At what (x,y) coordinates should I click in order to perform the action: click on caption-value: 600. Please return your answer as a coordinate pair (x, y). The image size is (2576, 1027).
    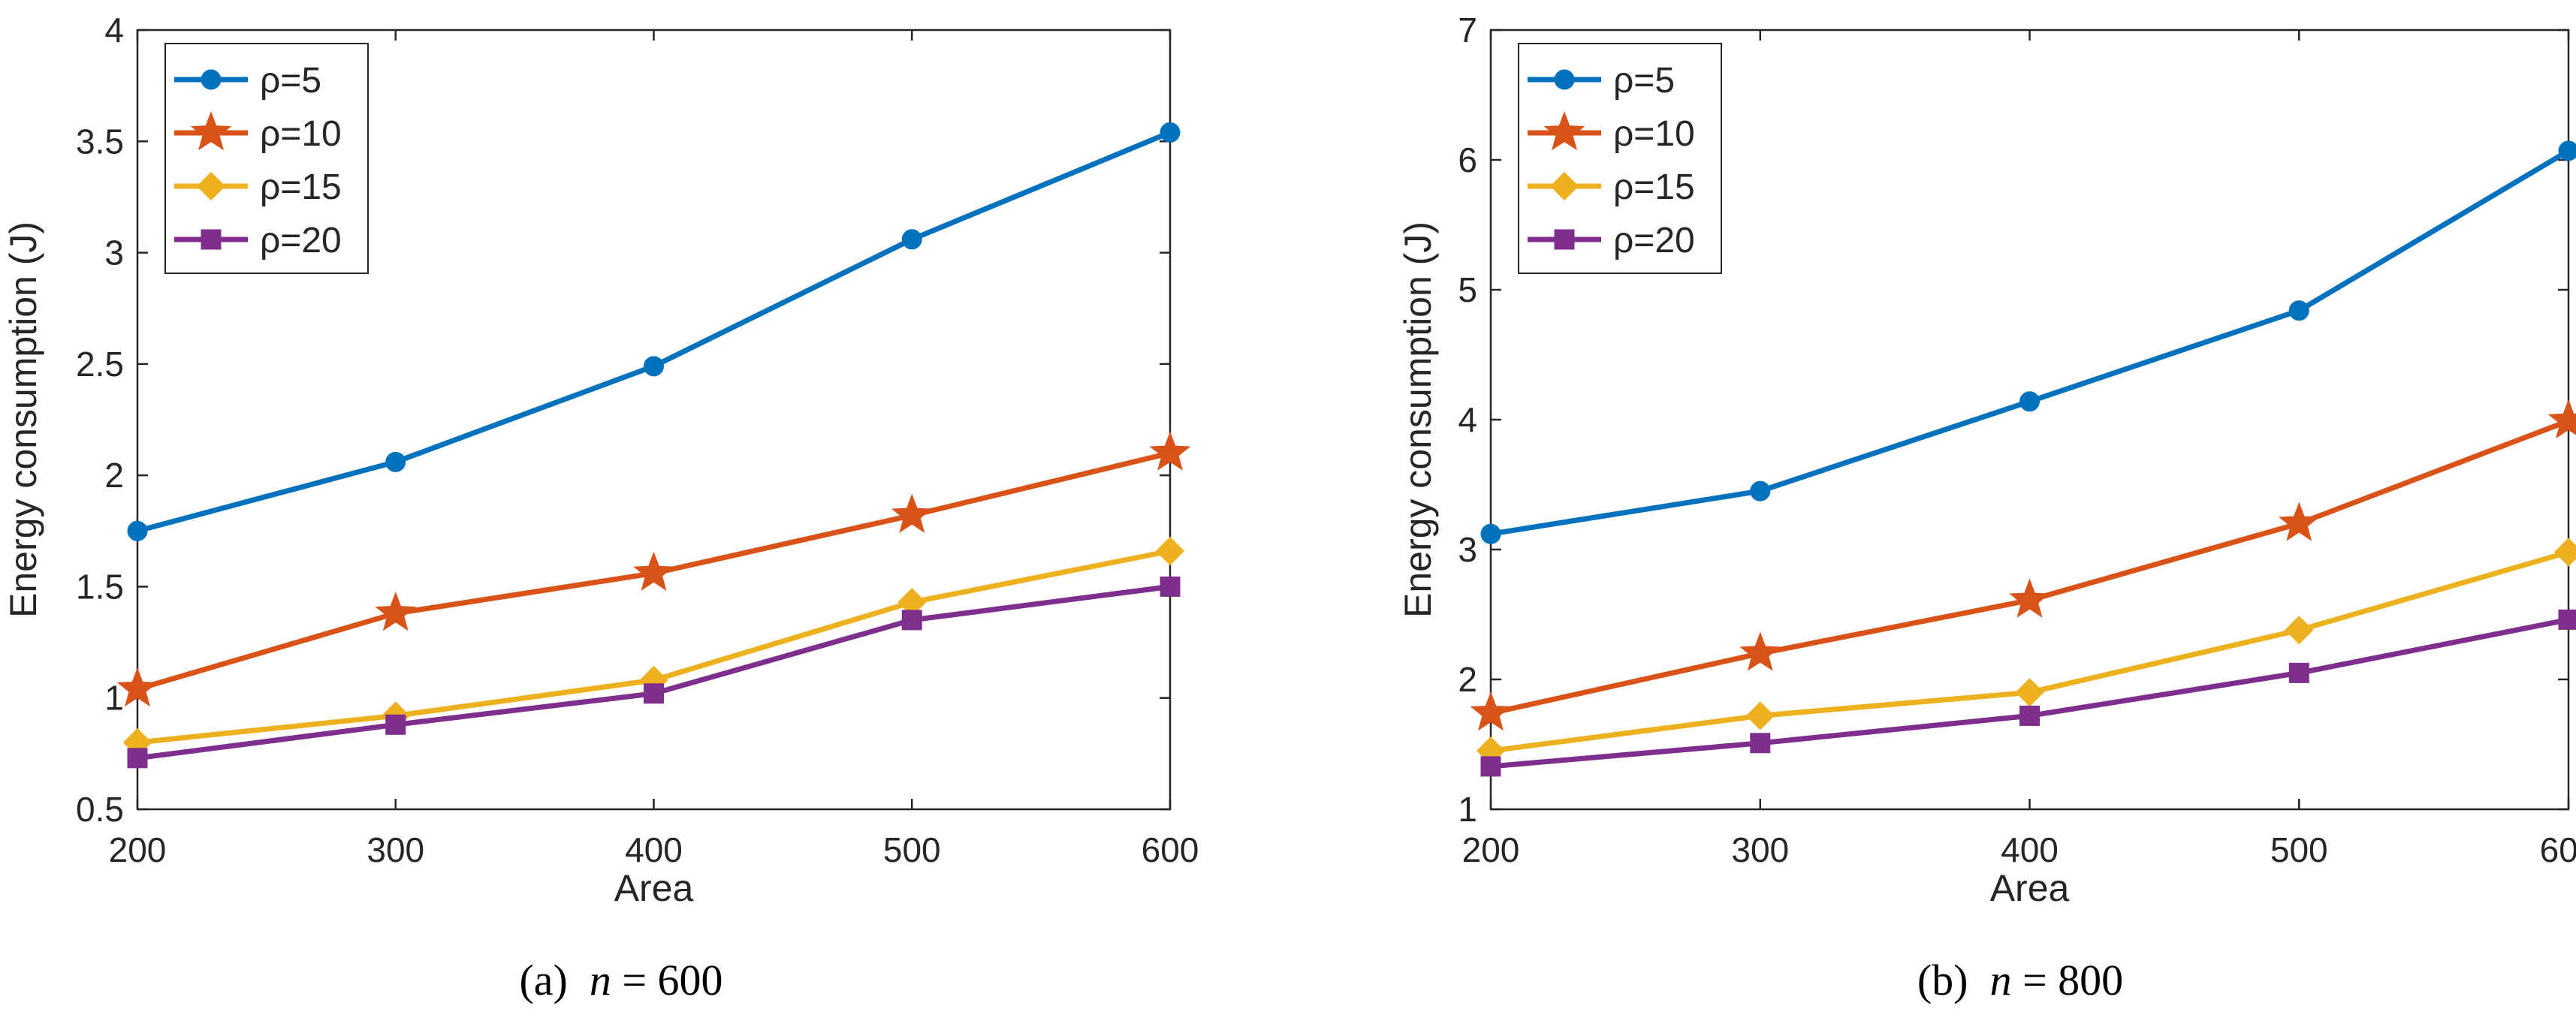
    Looking at the image, I should click on (690, 980).